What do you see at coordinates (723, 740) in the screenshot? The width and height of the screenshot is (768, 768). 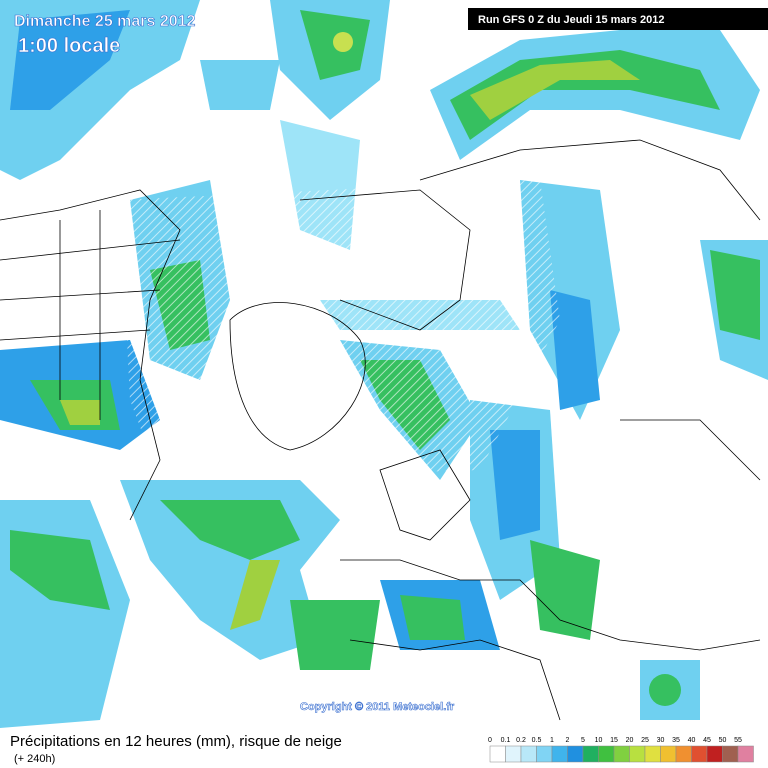 I see `legend-label: 50` at bounding box center [723, 740].